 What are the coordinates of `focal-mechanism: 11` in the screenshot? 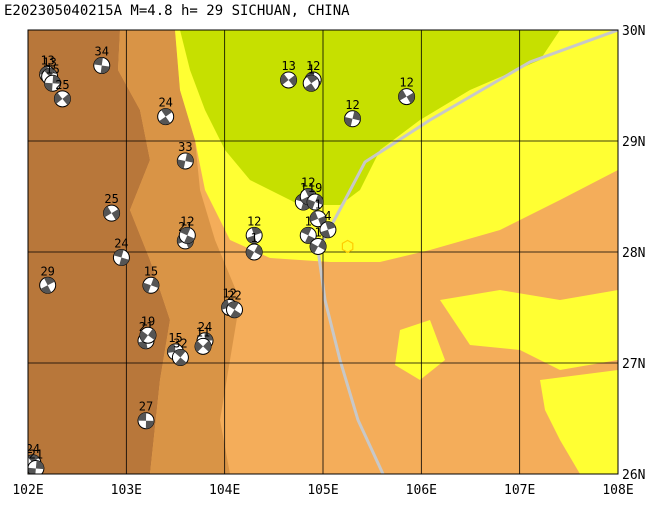 It's located at (203, 340).